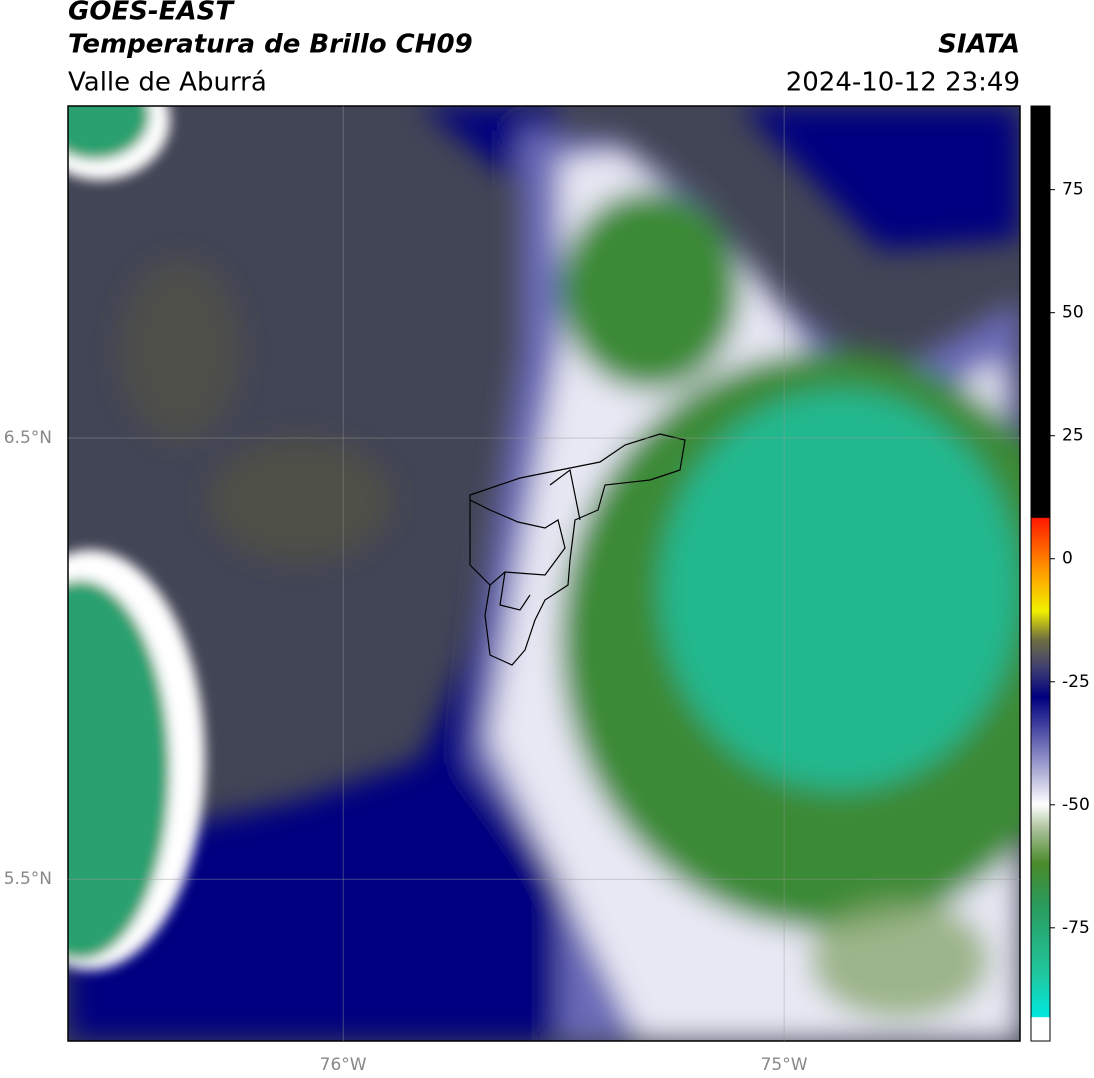  I want to click on colorbar-tick-label: -25, so click(1076, 682).